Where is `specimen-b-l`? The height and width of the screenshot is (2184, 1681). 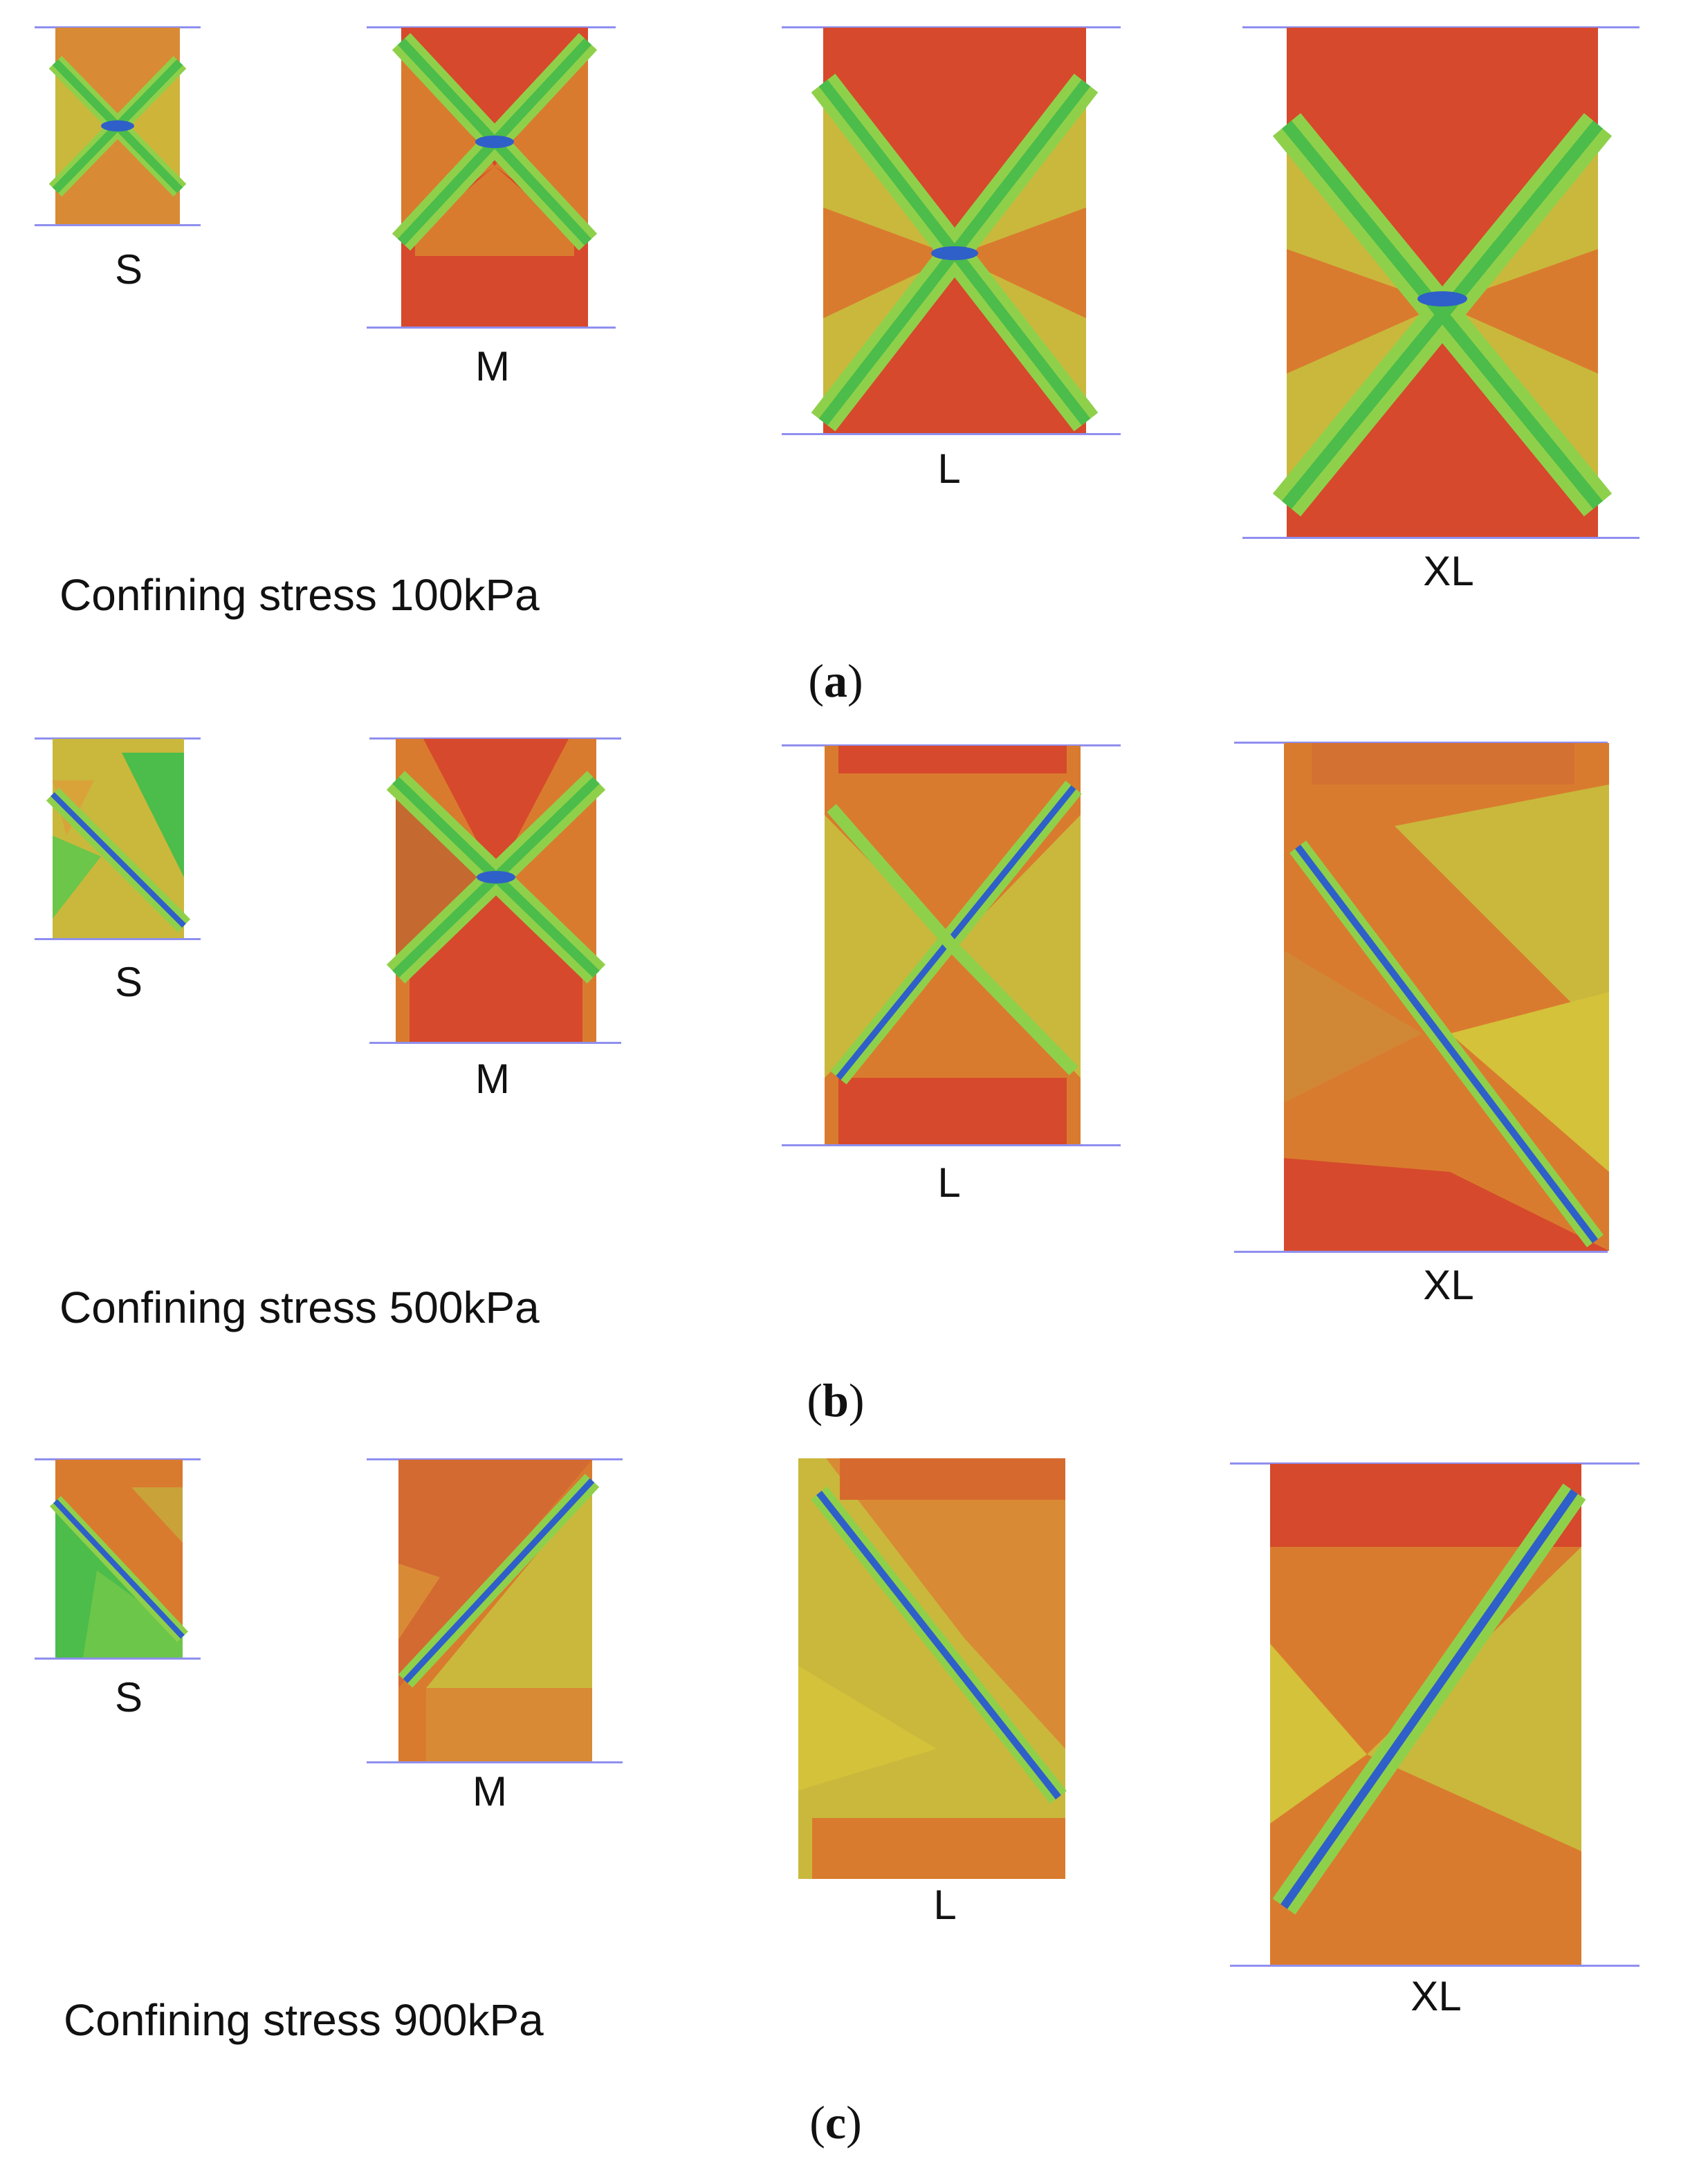 specimen-b-l is located at coordinates (953, 945).